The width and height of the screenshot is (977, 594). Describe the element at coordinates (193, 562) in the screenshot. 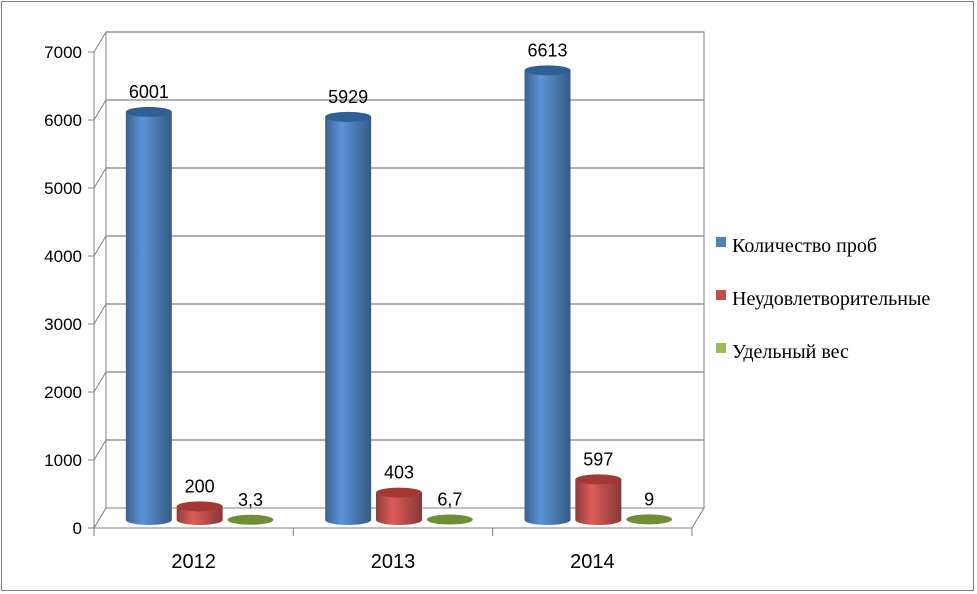

I see `x-tick-label: 2012` at that location.